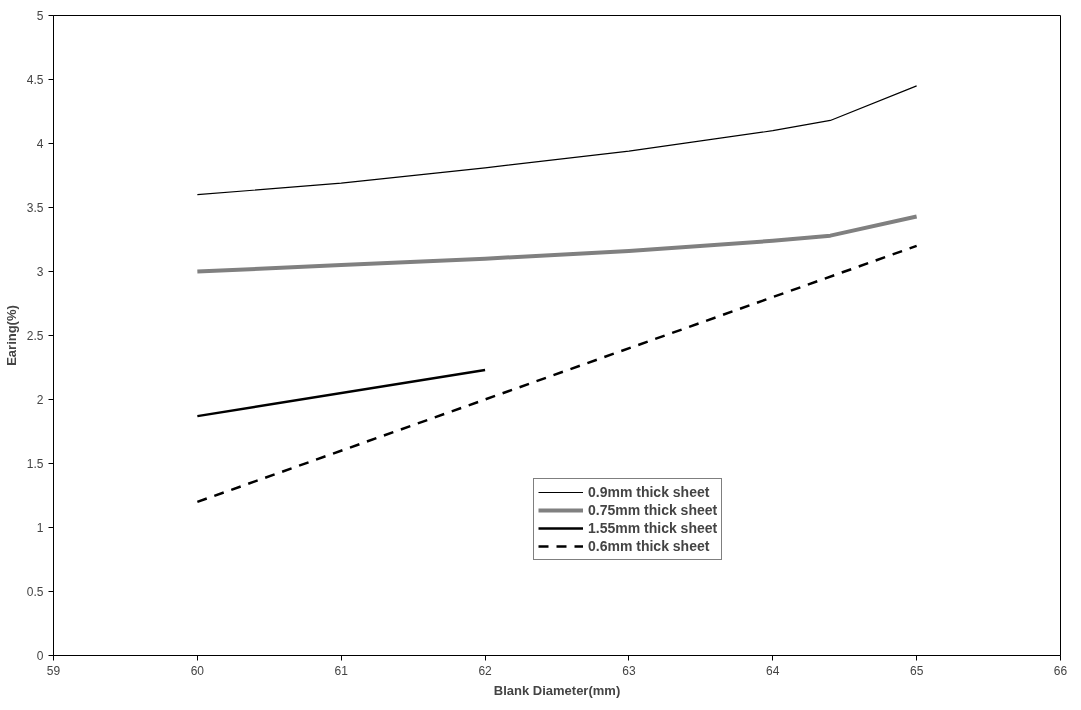 Image resolution: width=1081 pixels, height=710 pixels. Describe the element at coordinates (40, 272) in the screenshot. I see `y-tick-label: 3` at that location.